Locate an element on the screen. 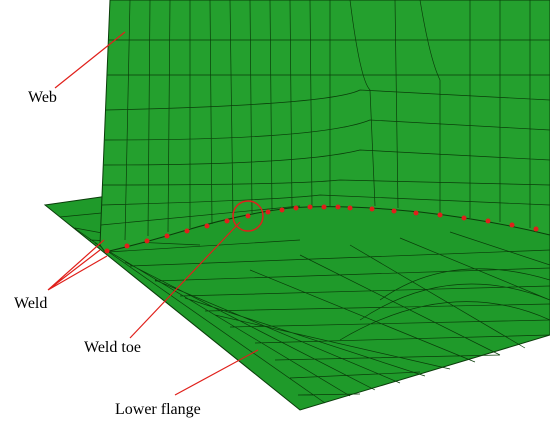 Image resolution: width=550 pixels, height=434 pixels. weld-label: Weld is located at coordinates (30, 303).